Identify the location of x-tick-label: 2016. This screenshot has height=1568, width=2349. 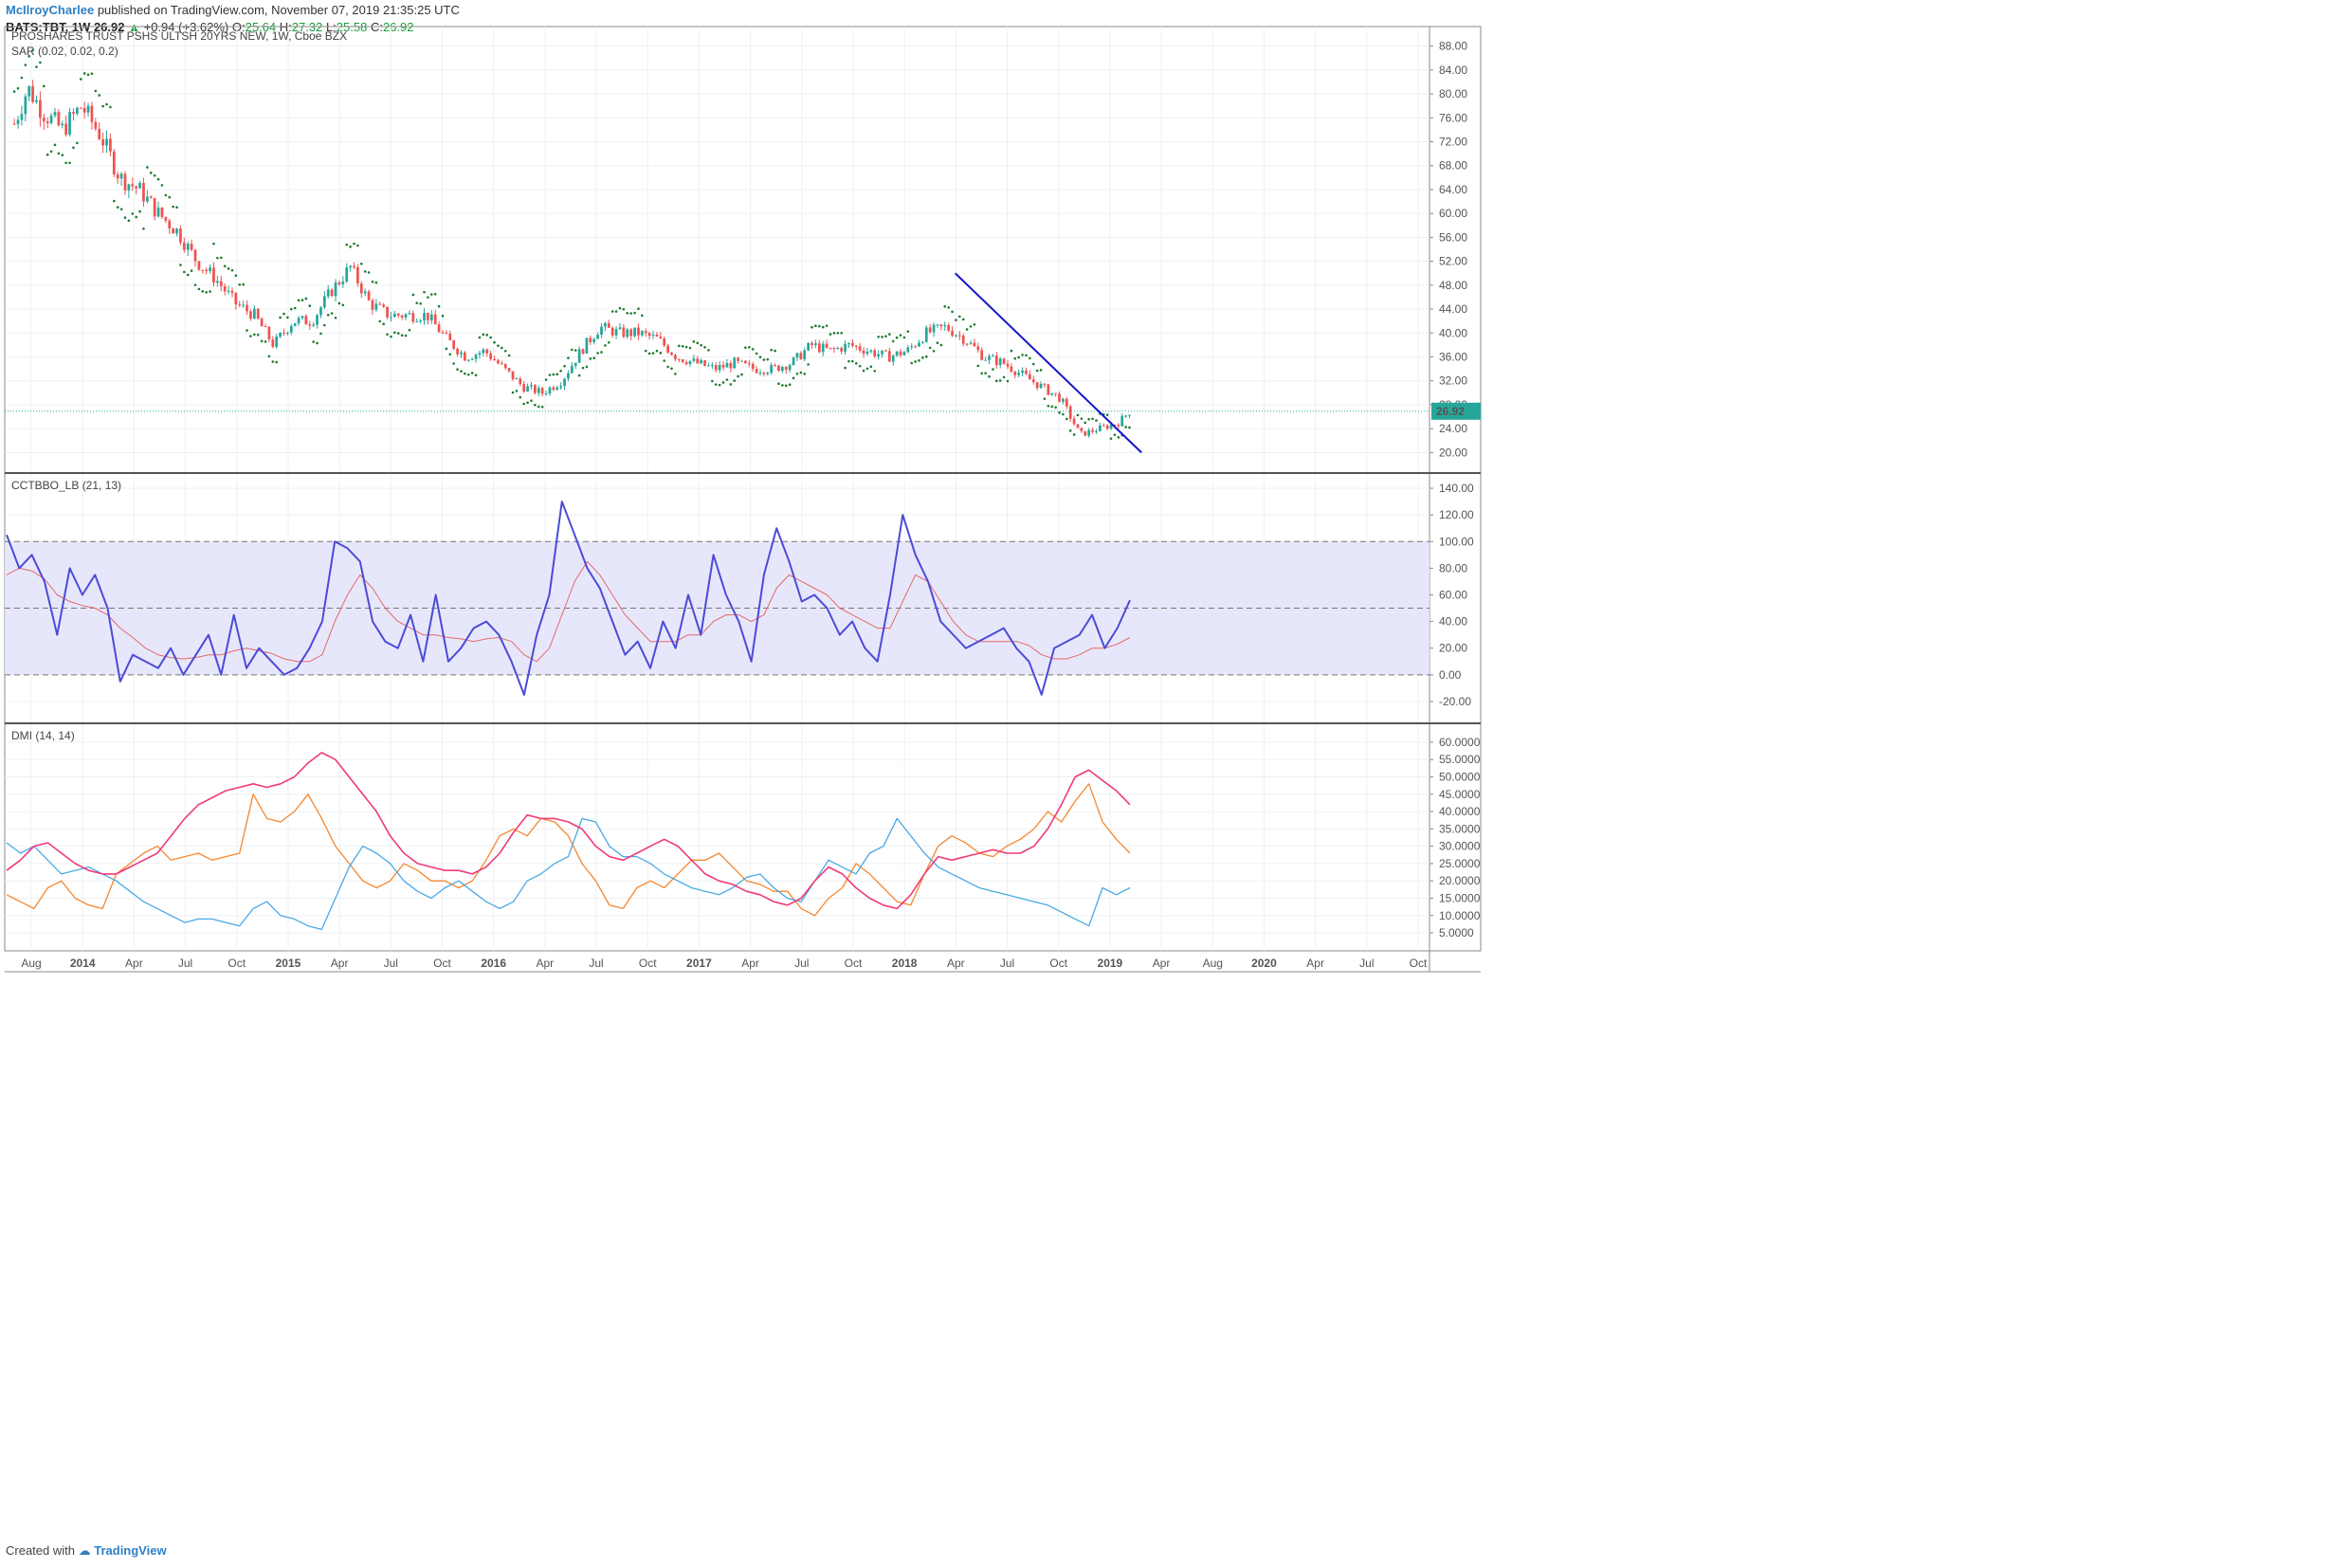
(493, 963).